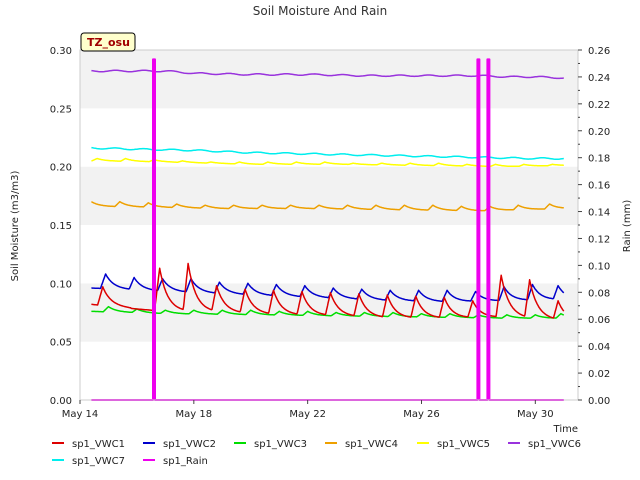 Image resolution: width=640 pixels, height=480 pixels. What do you see at coordinates (599, 105) in the screenshot?
I see `y2-tick-label: 0.22` at bounding box center [599, 105].